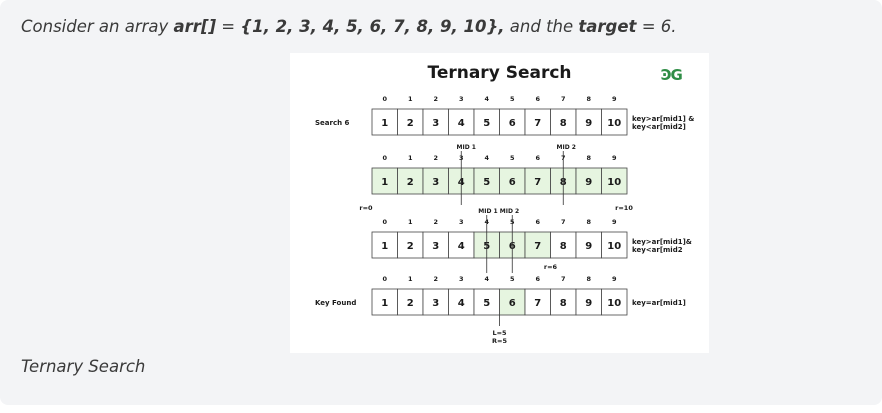 This screenshot has height=413, width=882. Describe the element at coordinates (461, 222) in the screenshot. I see `index-label: 3` at that location.